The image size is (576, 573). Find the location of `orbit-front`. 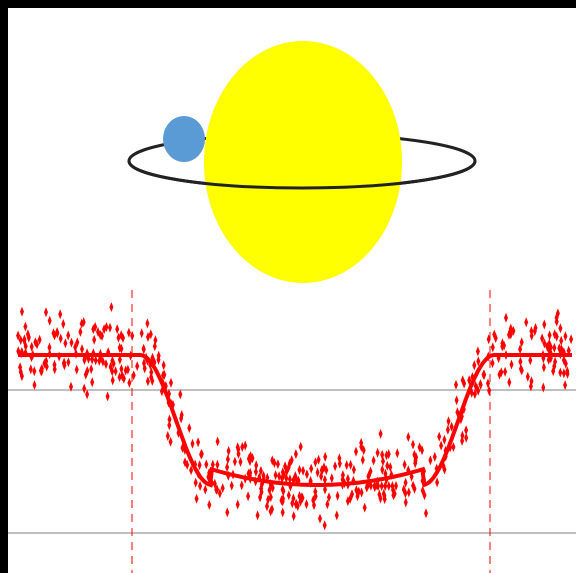

orbit-front is located at coordinates (302, 175).